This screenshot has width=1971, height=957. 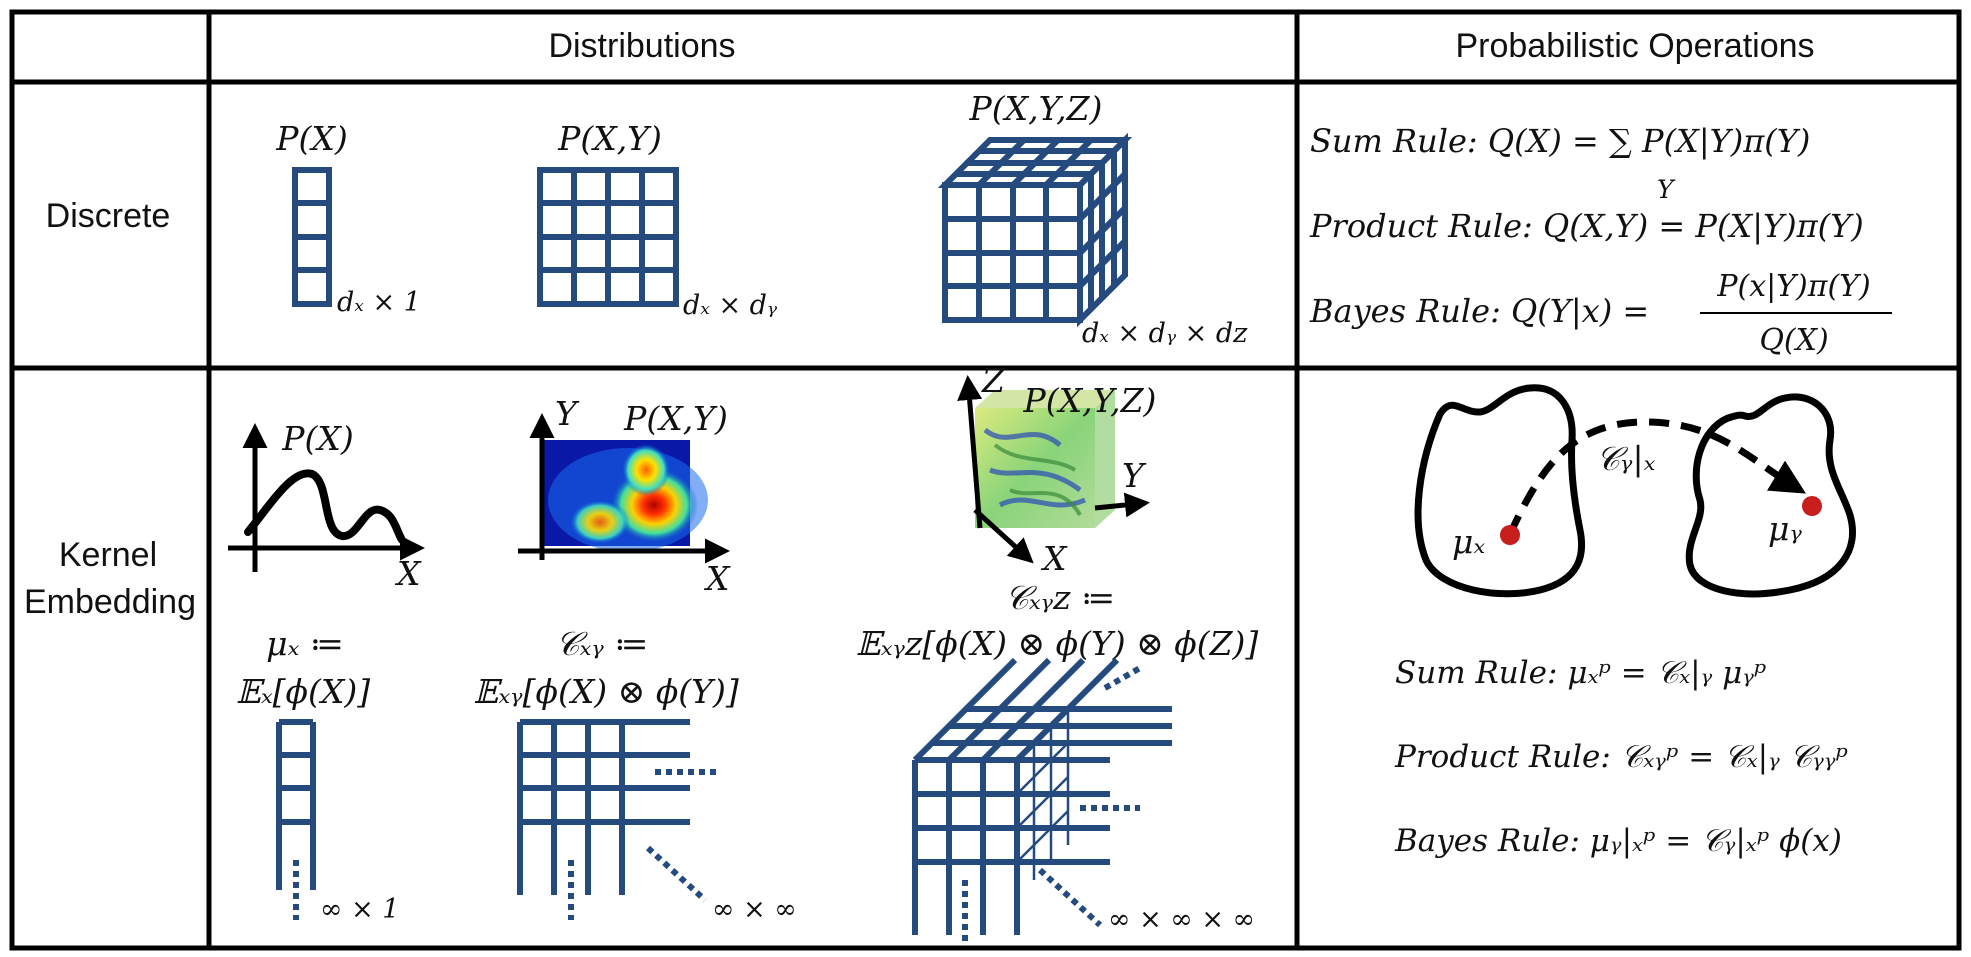 I want to click on discrete-pxy-label: P(X,Y), so click(x=609, y=138).